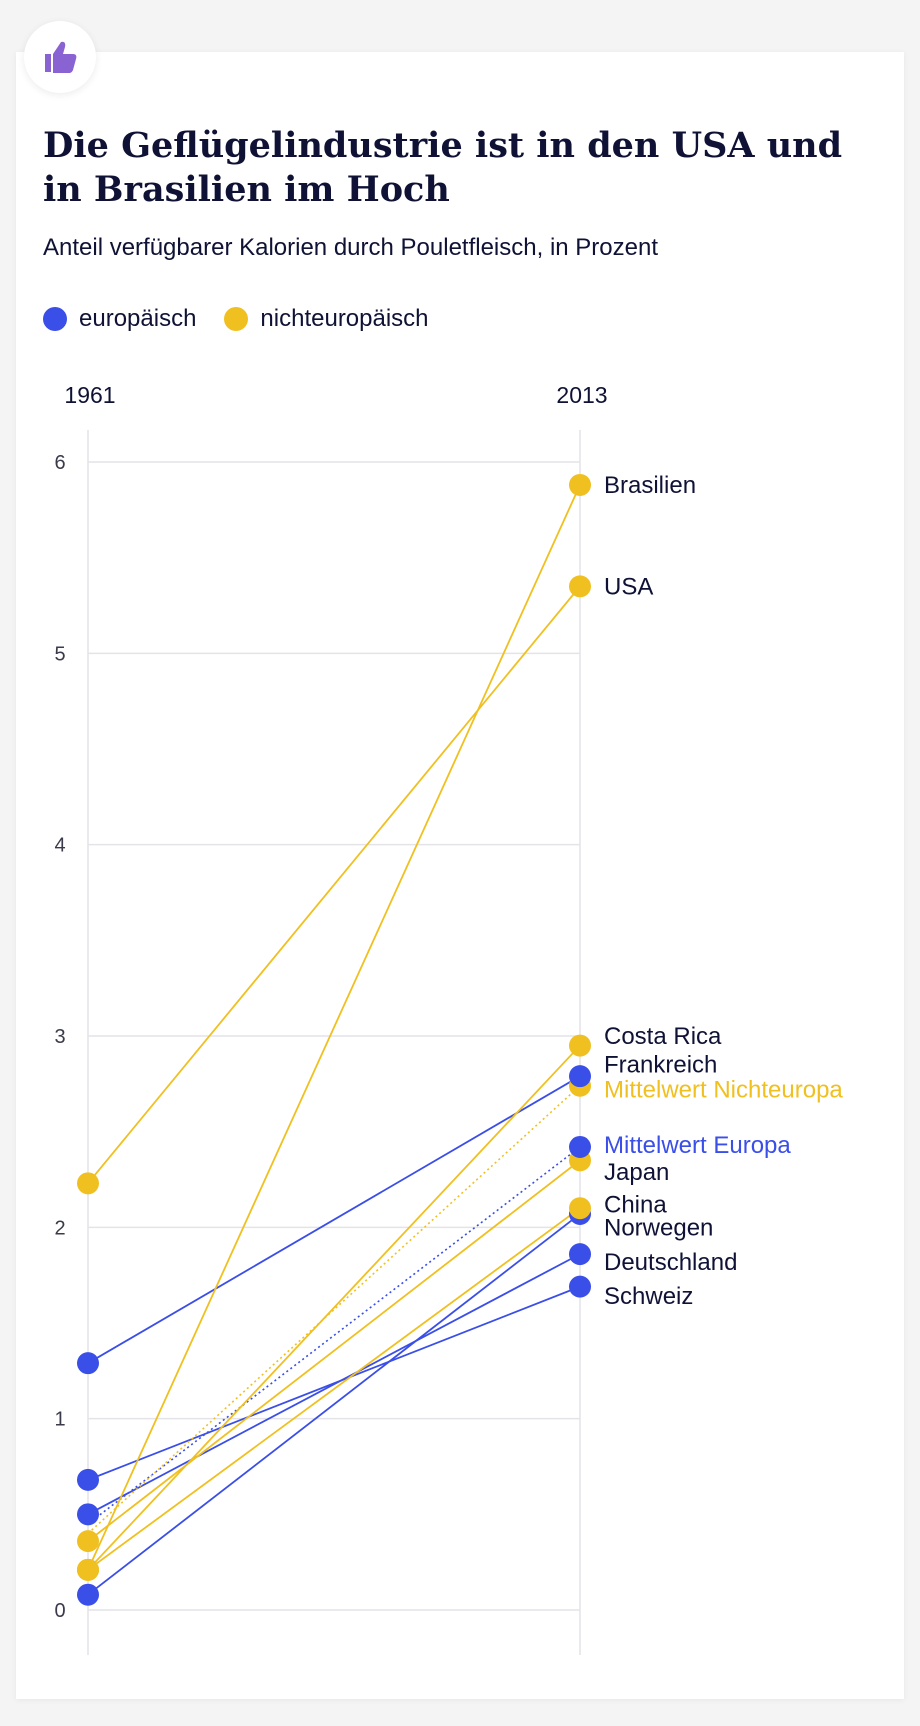 The height and width of the screenshot is (1726, 920). I want to click on y-tick-label: 2, so click(59, 1228).